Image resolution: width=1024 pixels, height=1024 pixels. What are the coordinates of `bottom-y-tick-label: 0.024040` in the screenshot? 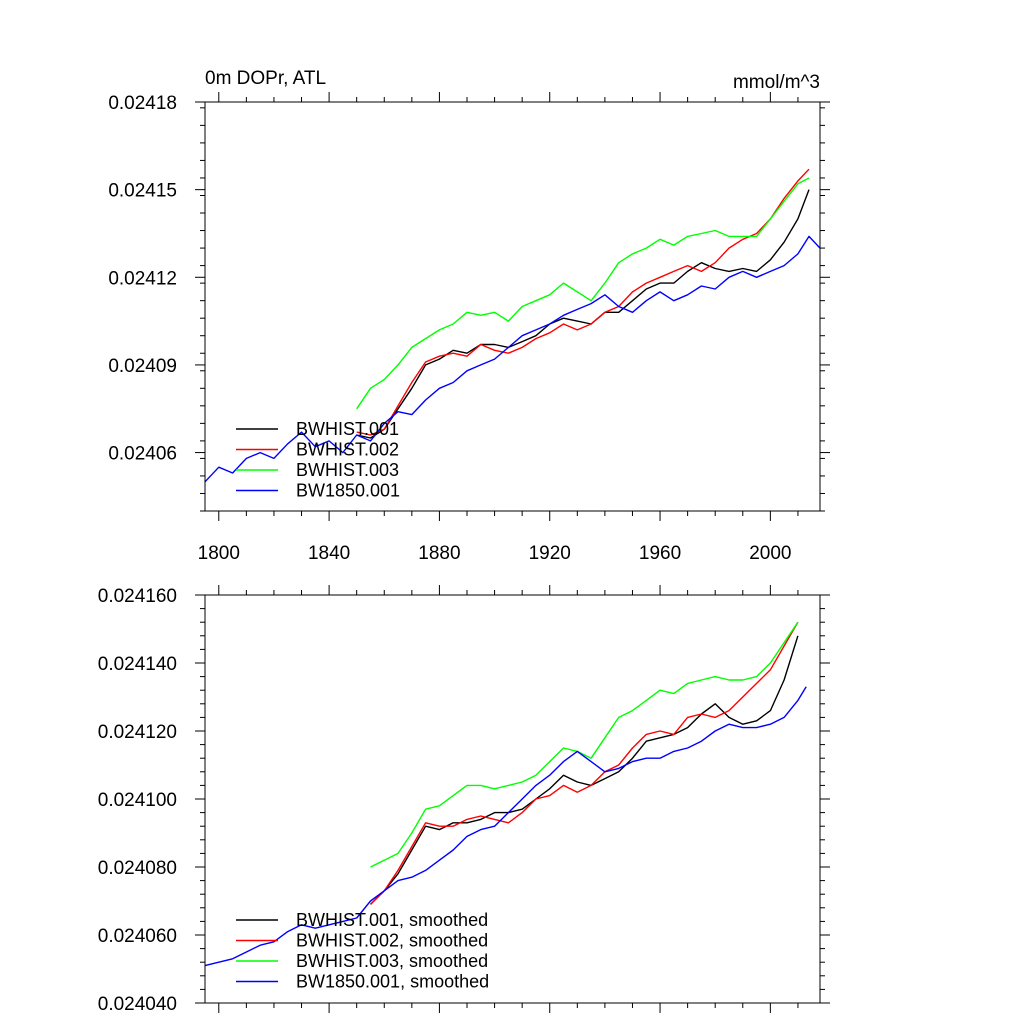 It's located at (137, 1004).